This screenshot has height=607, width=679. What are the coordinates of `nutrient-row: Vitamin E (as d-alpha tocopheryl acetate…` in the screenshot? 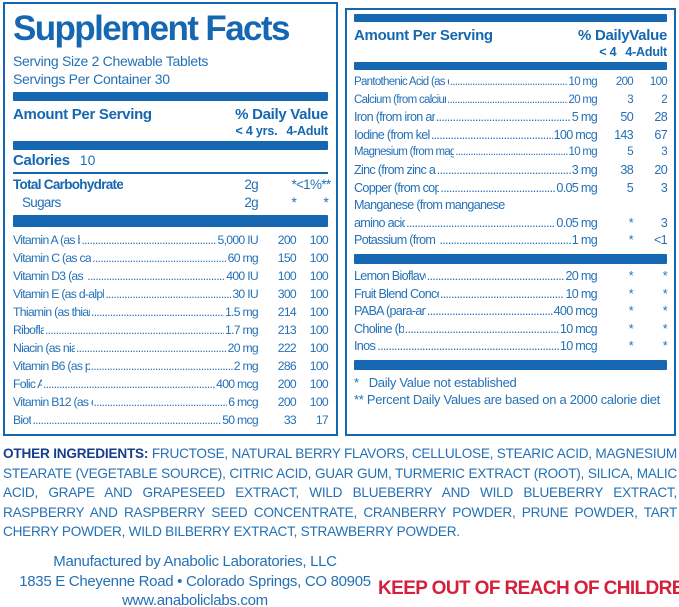 It's located at (171, 294).